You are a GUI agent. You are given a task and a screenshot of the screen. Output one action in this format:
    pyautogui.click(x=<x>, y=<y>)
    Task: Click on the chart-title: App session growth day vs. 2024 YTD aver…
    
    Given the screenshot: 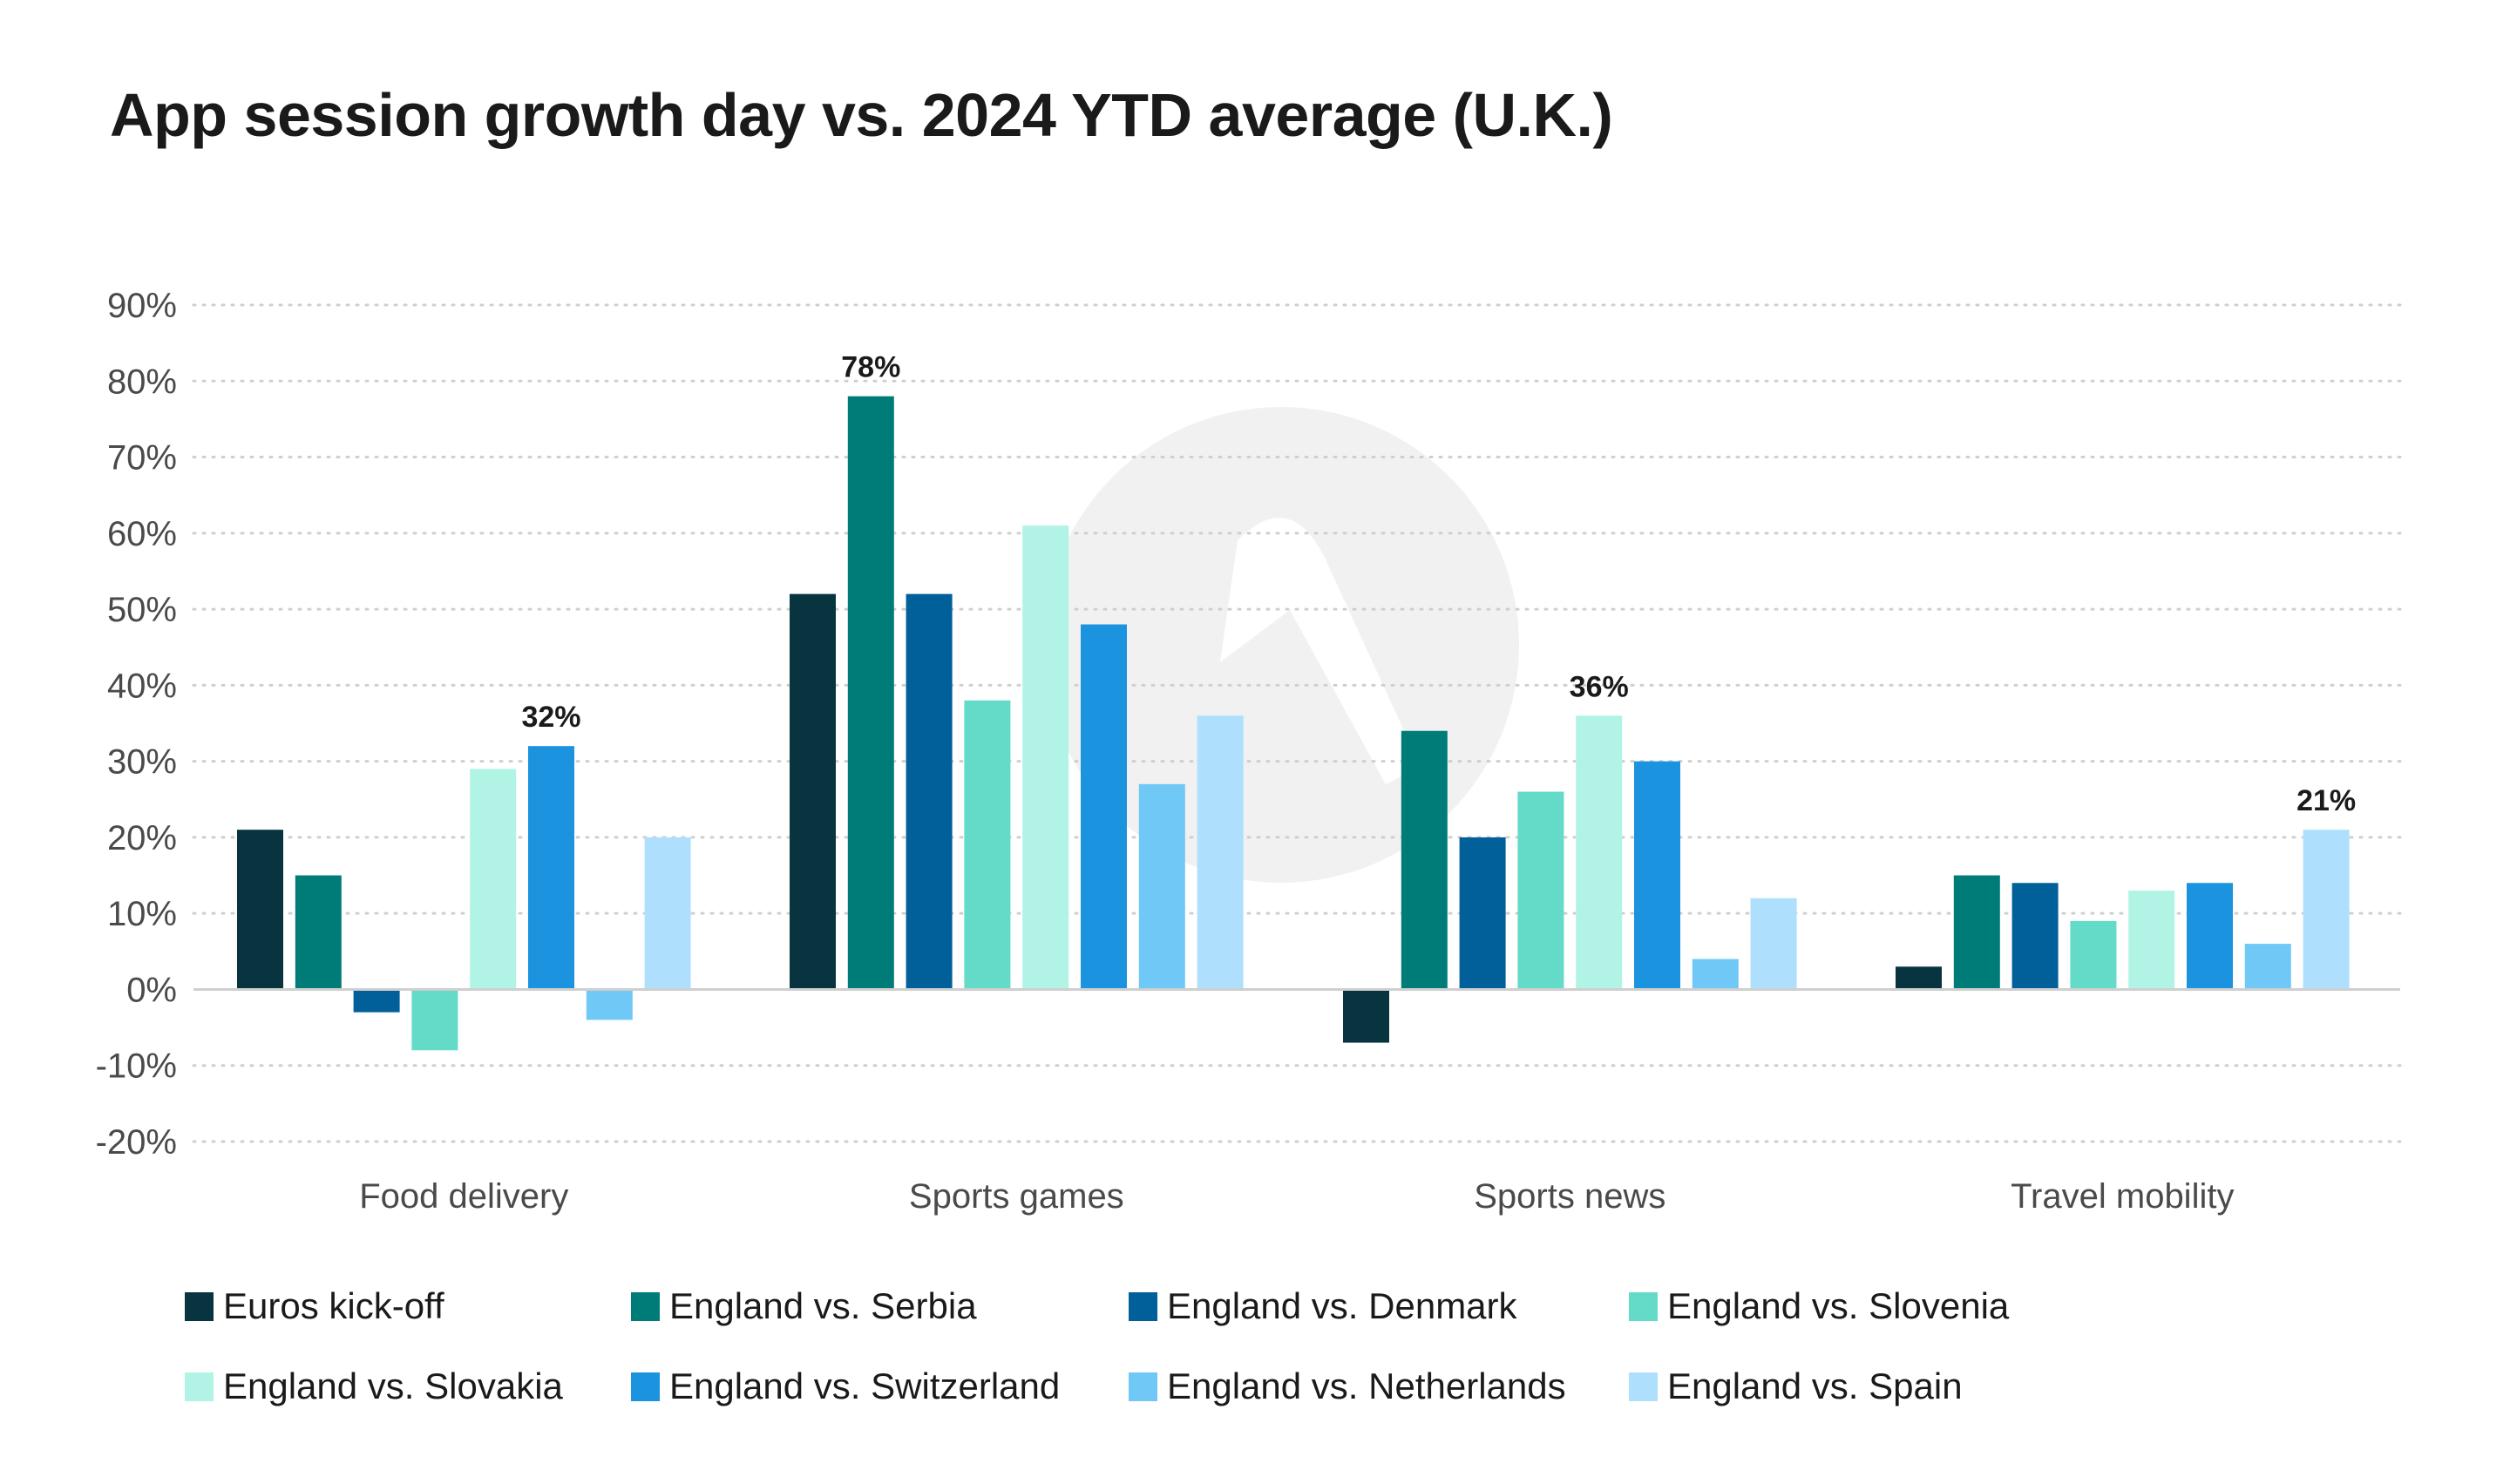 What is the action you would take?
    pyautogui.click(x=861, y=115)
    